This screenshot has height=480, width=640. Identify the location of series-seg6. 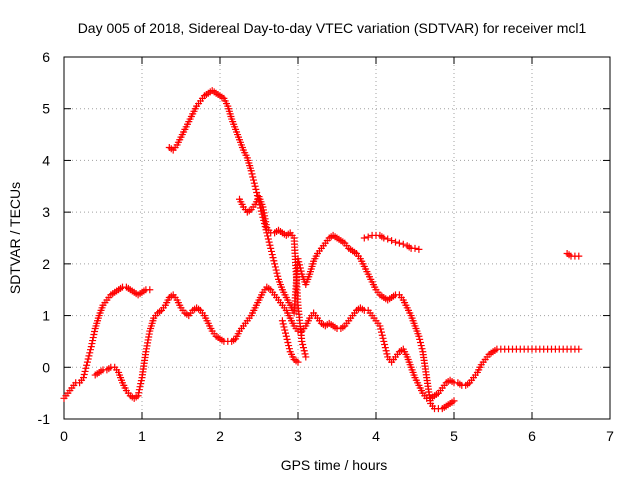
(391, 242).